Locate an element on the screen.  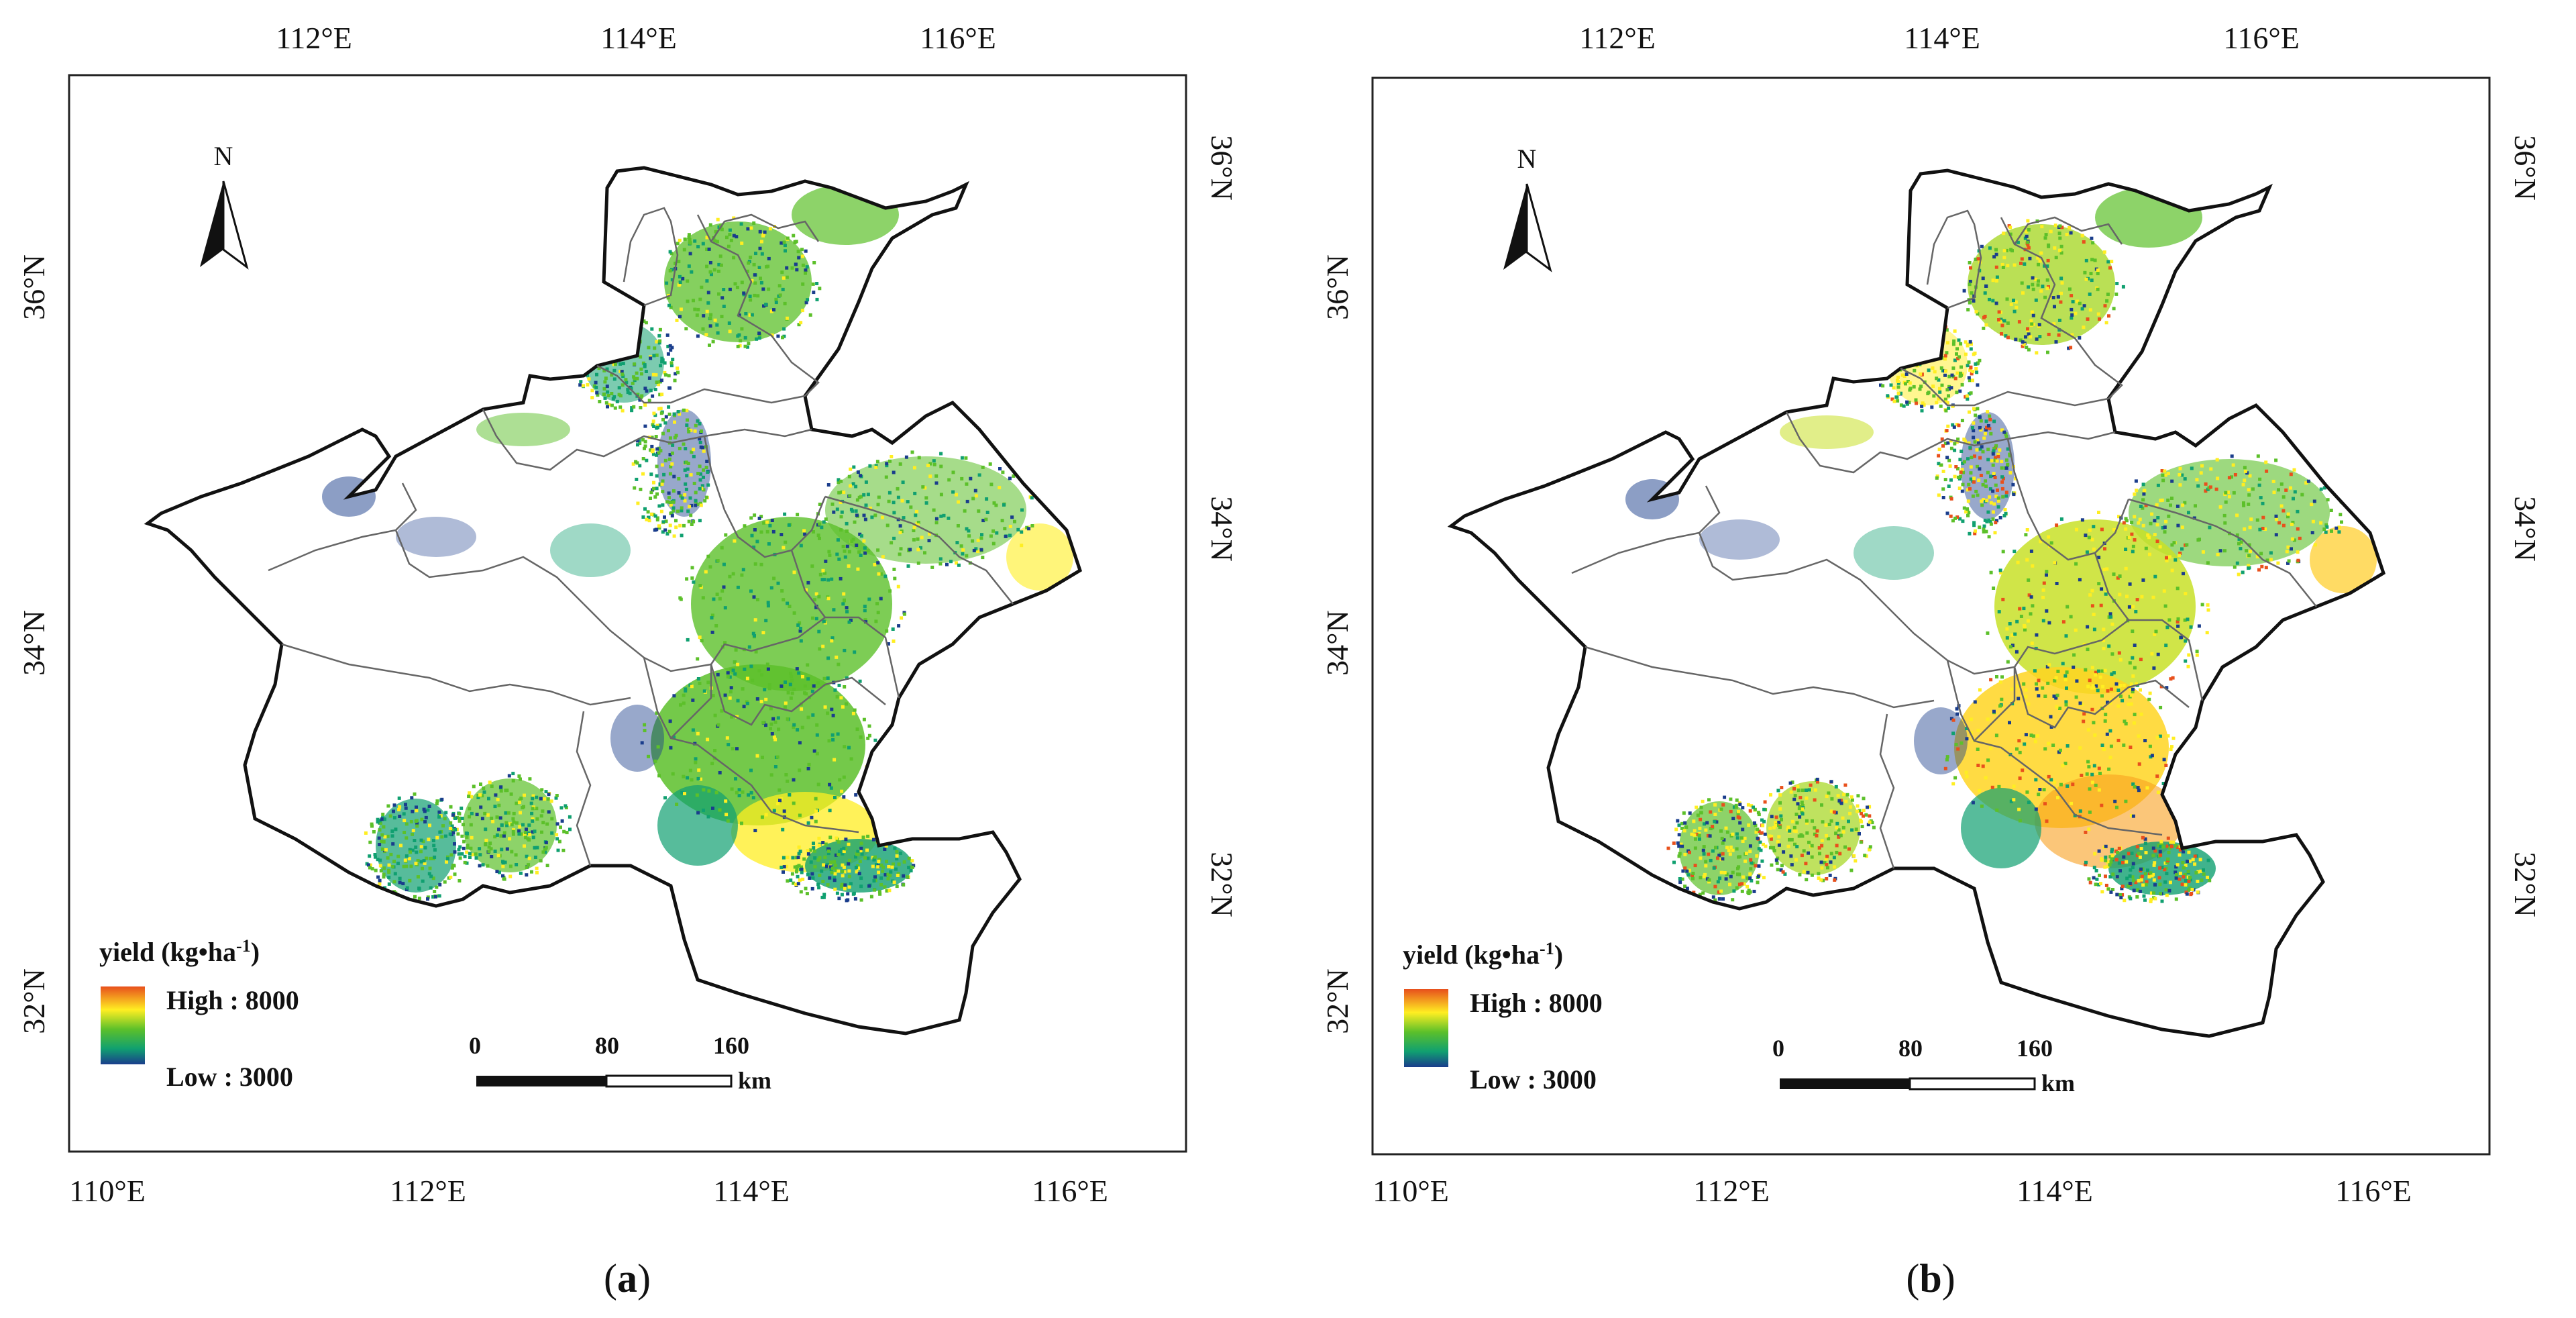
scale-label-80: 80 is located at coordinates (1910, 1048).